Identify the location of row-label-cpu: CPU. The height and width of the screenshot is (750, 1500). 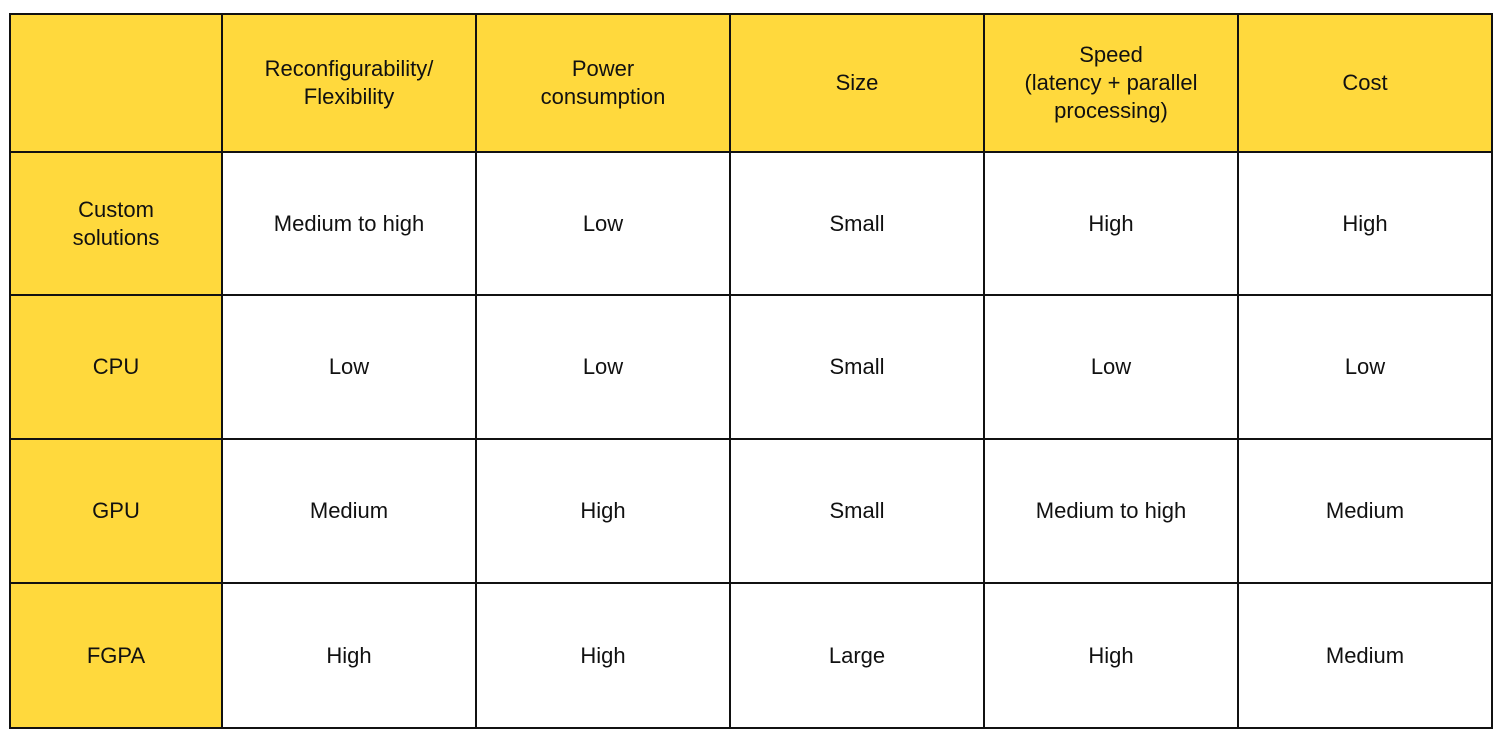
(116, 367).